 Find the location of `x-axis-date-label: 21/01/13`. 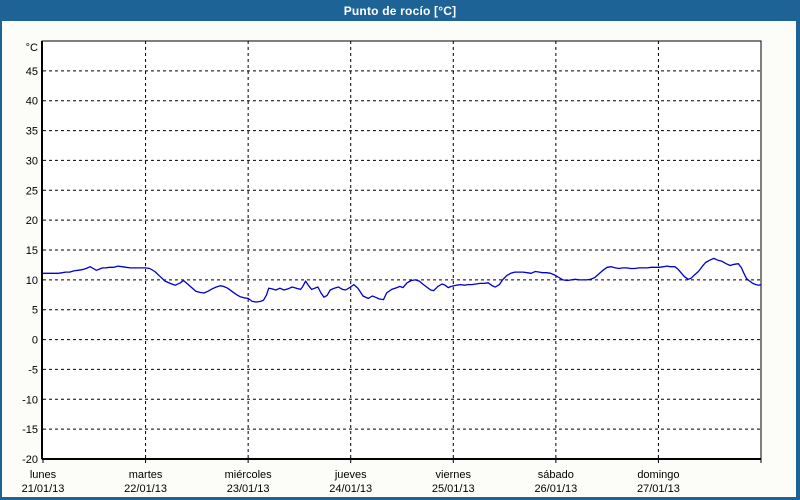

x-axis-date-label: 21/01/13 is located at coordinates (43, 489).